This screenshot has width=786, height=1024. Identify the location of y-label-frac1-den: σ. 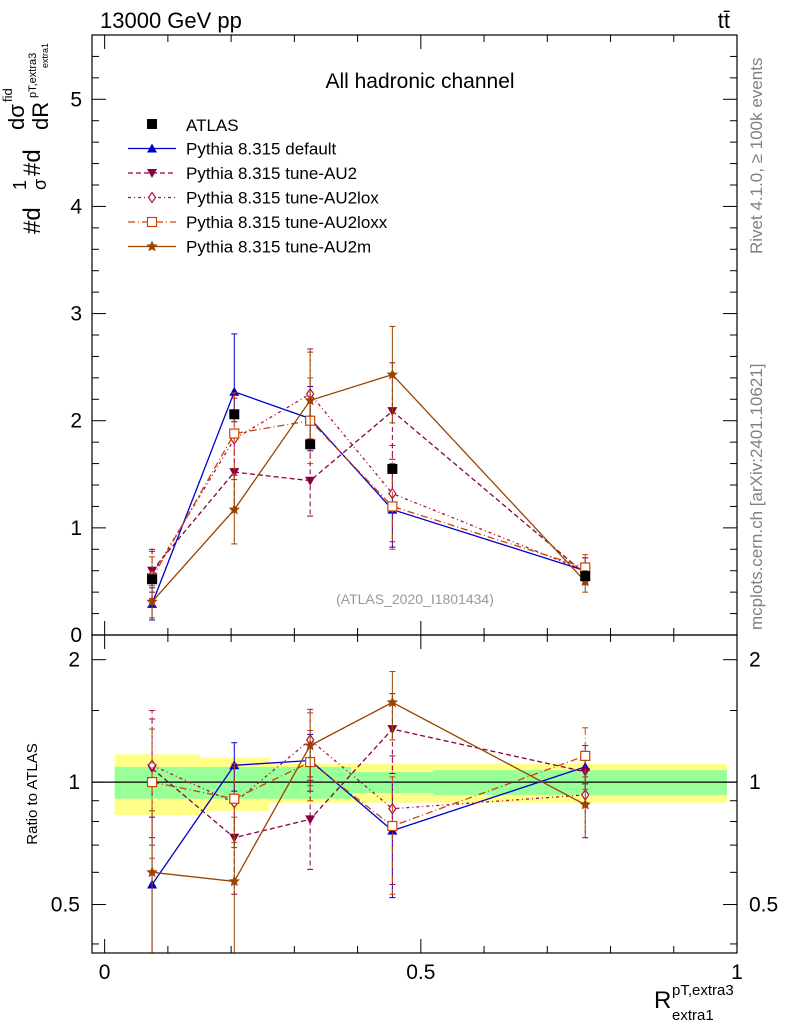
(40, 184).